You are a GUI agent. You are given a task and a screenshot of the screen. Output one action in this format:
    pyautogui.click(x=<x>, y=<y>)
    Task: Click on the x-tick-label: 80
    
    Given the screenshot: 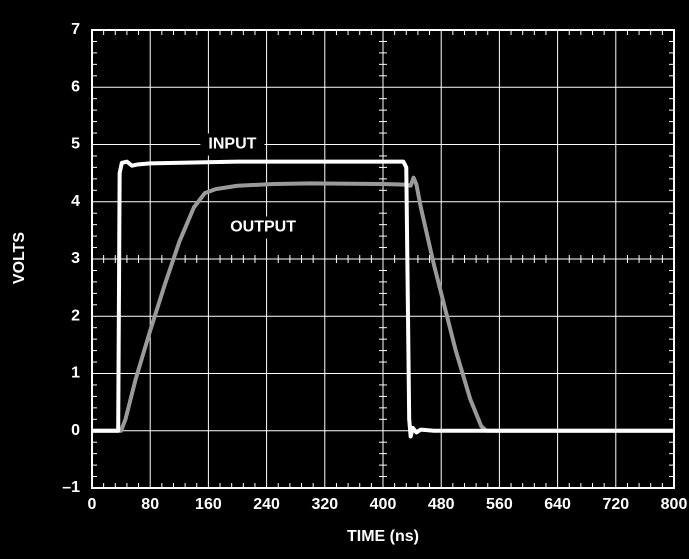 What is the action you would take?
    pyautogui.click(x=150, y=504)
    